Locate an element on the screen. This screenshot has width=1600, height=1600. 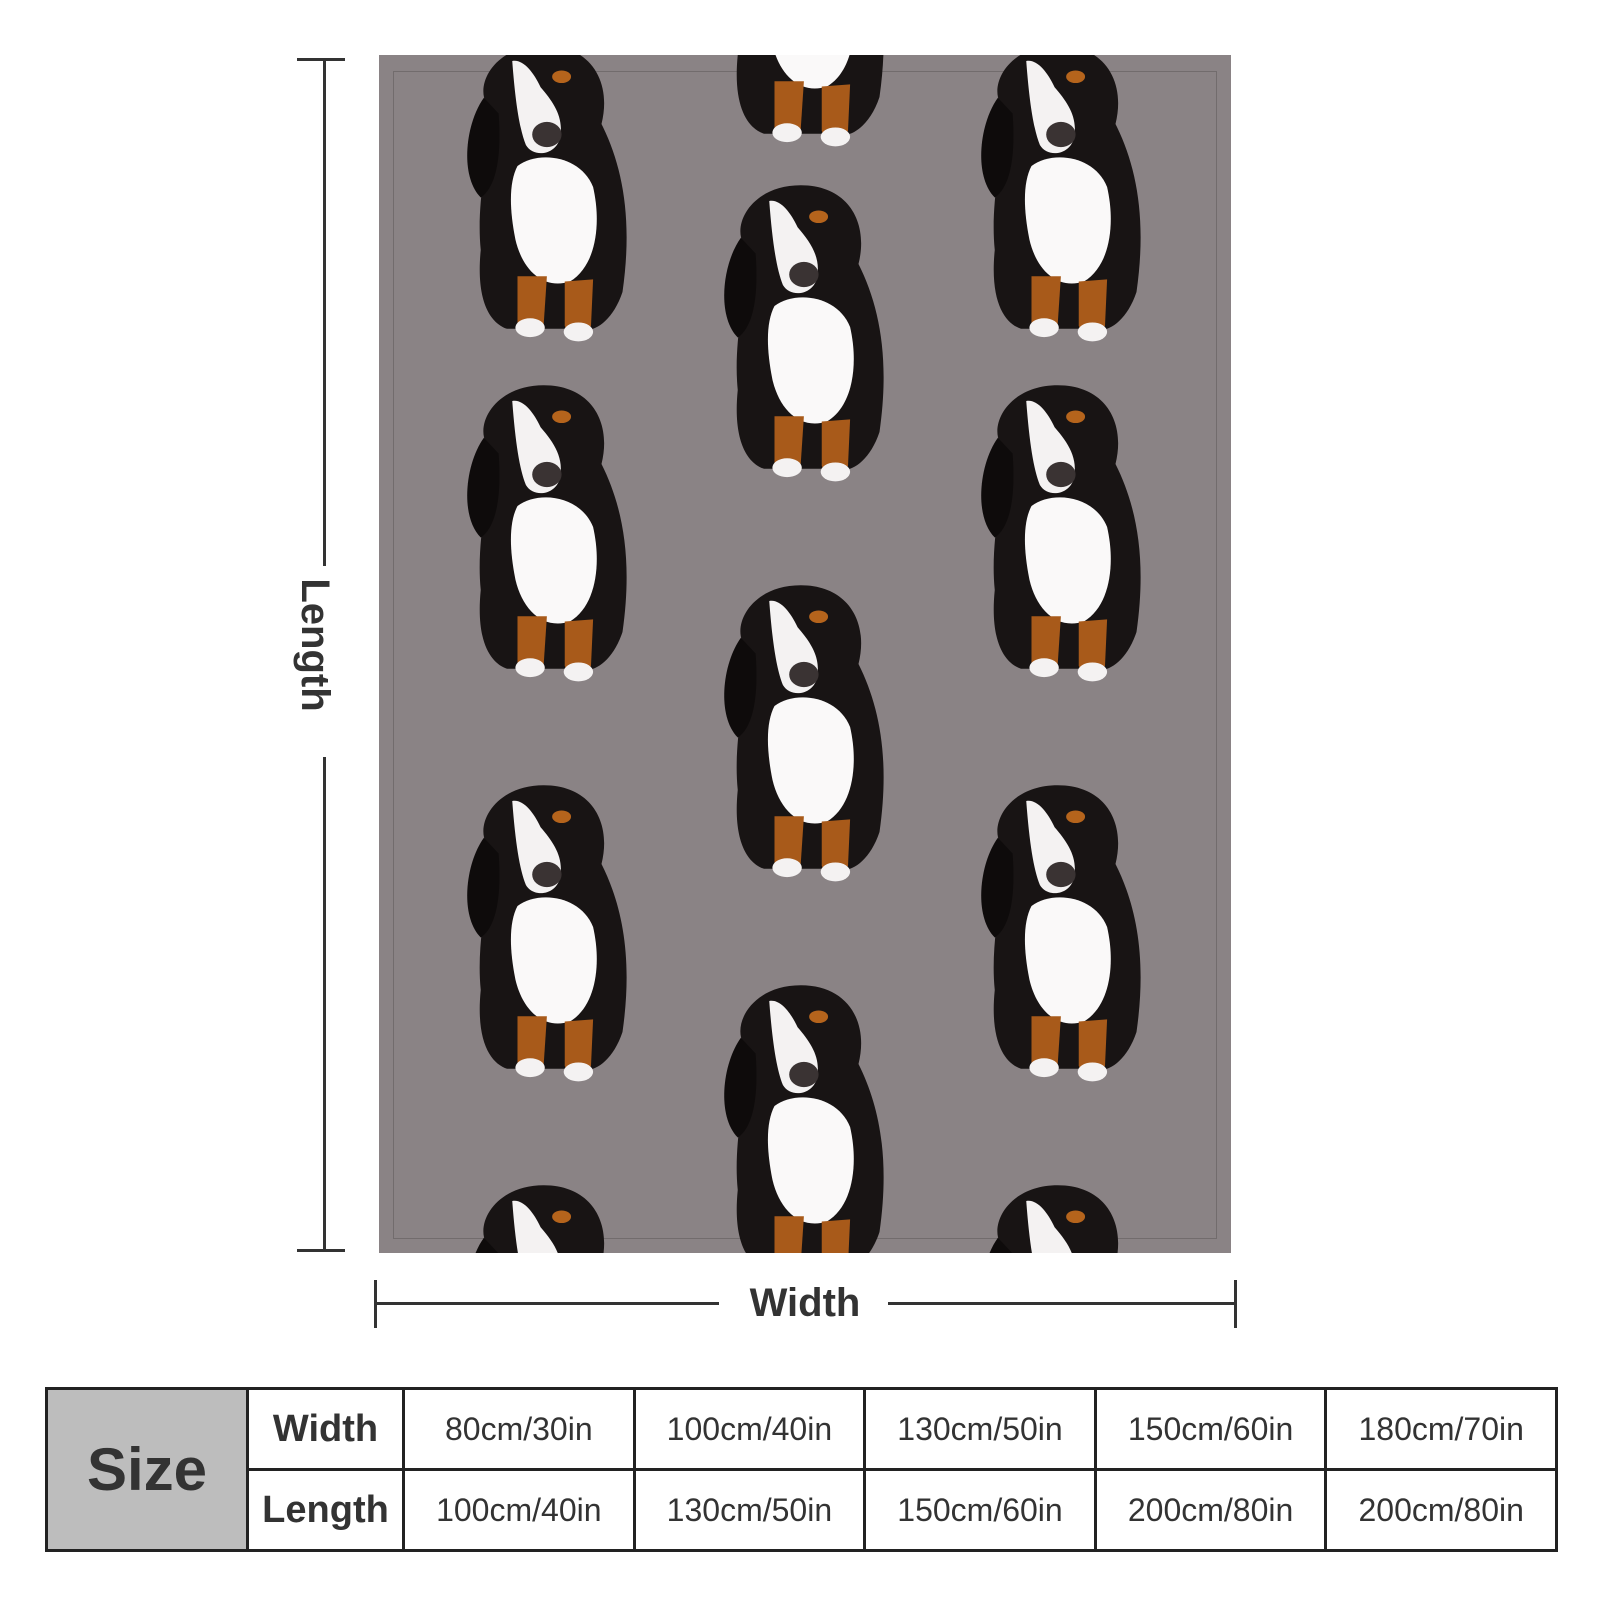
length-label: Length is located at coordinates (315, 645).